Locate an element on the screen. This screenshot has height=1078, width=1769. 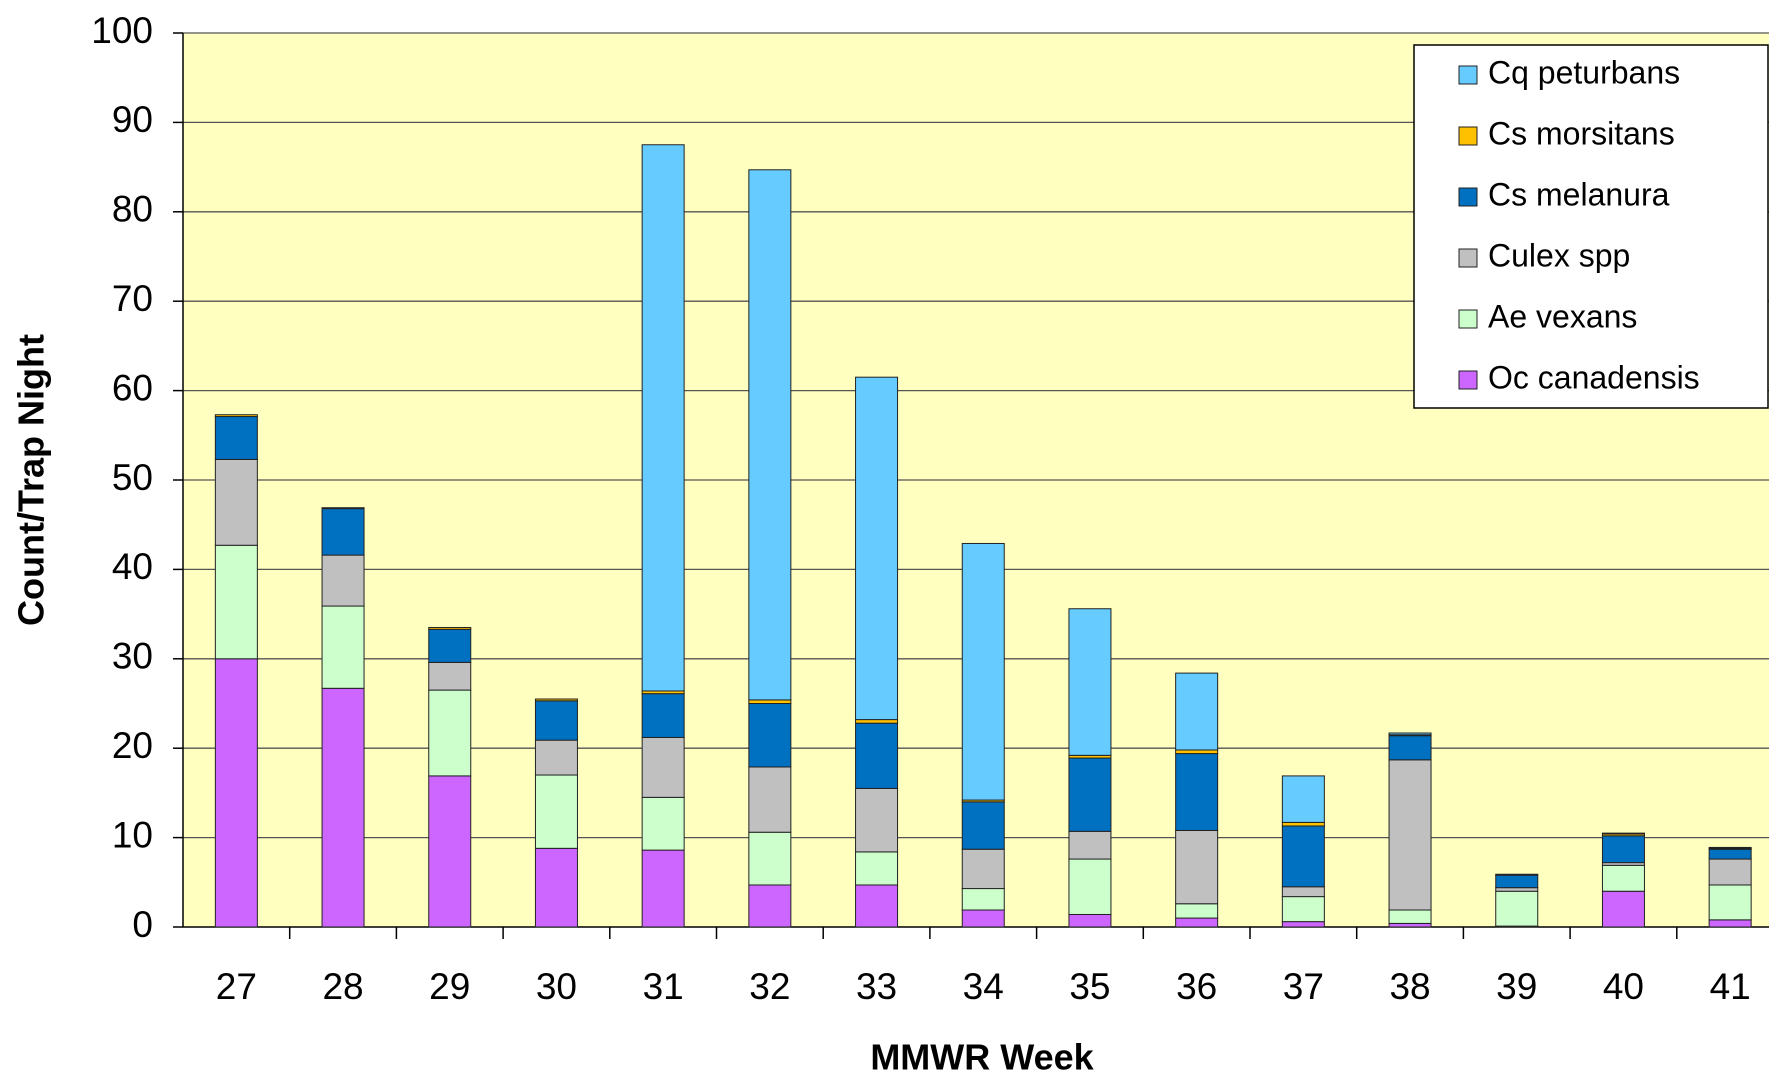
x-axis-title: MMWR Week is located at coordinates (982, 1057).